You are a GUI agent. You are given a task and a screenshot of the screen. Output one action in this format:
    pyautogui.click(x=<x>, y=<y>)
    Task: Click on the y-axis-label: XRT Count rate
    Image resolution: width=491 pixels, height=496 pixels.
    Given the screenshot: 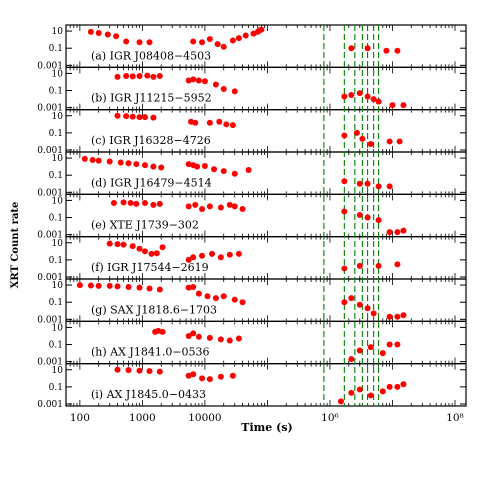 What is the action you would take?
    pyautogui.click(x=15, y=245)
    